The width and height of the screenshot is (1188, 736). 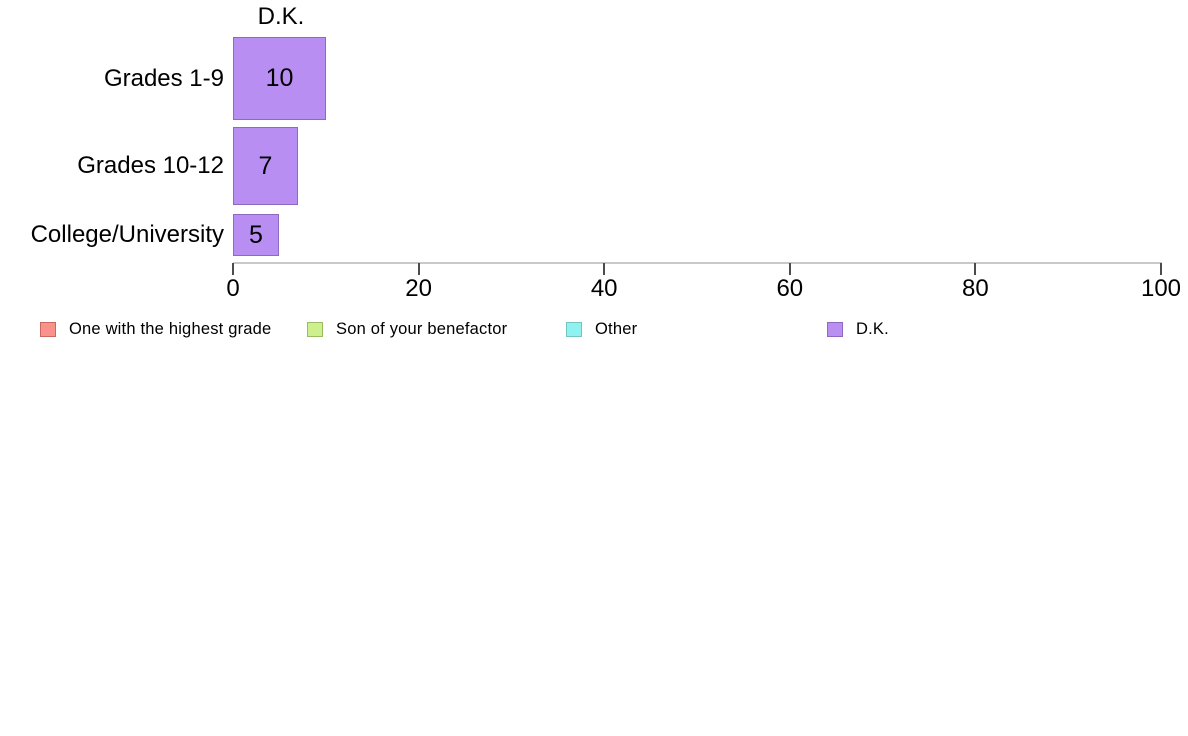 I want to click on x-axis-tick-label: 0, so click(x=233, y=288).